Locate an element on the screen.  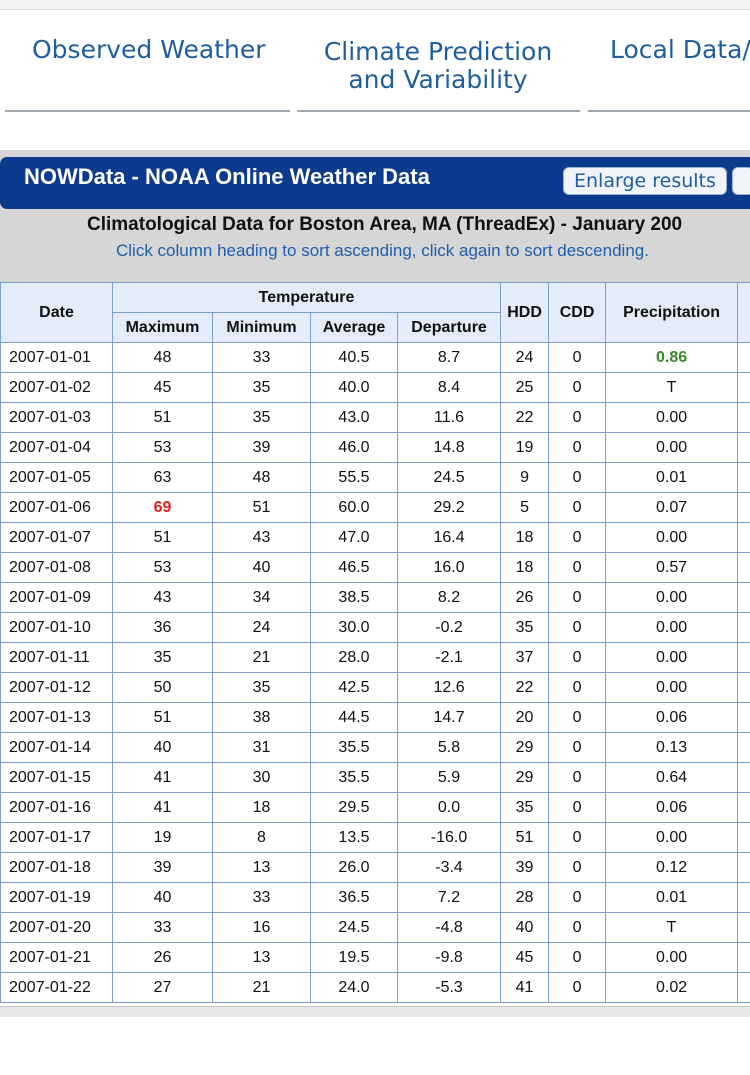
value-cell: 30.0 is located at coordinates (354, 627).